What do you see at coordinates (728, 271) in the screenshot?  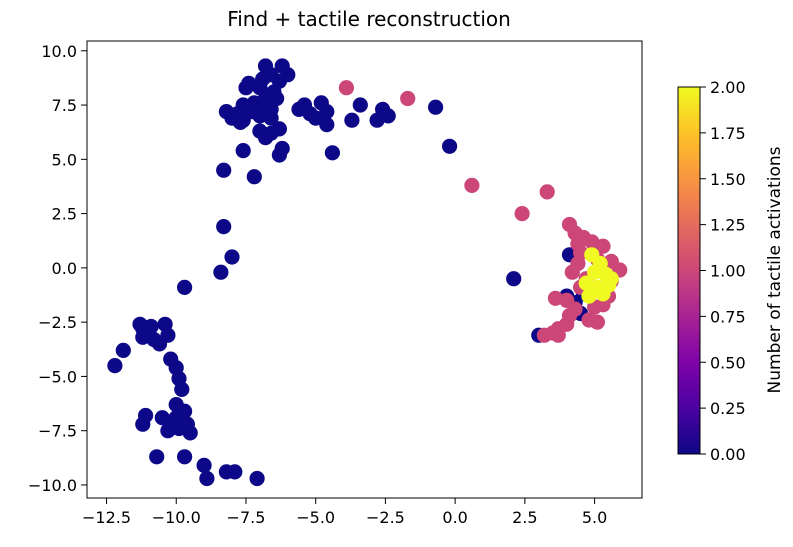 I see `colorbar-tick-label: 1.00` at bounding box center [728, 271].